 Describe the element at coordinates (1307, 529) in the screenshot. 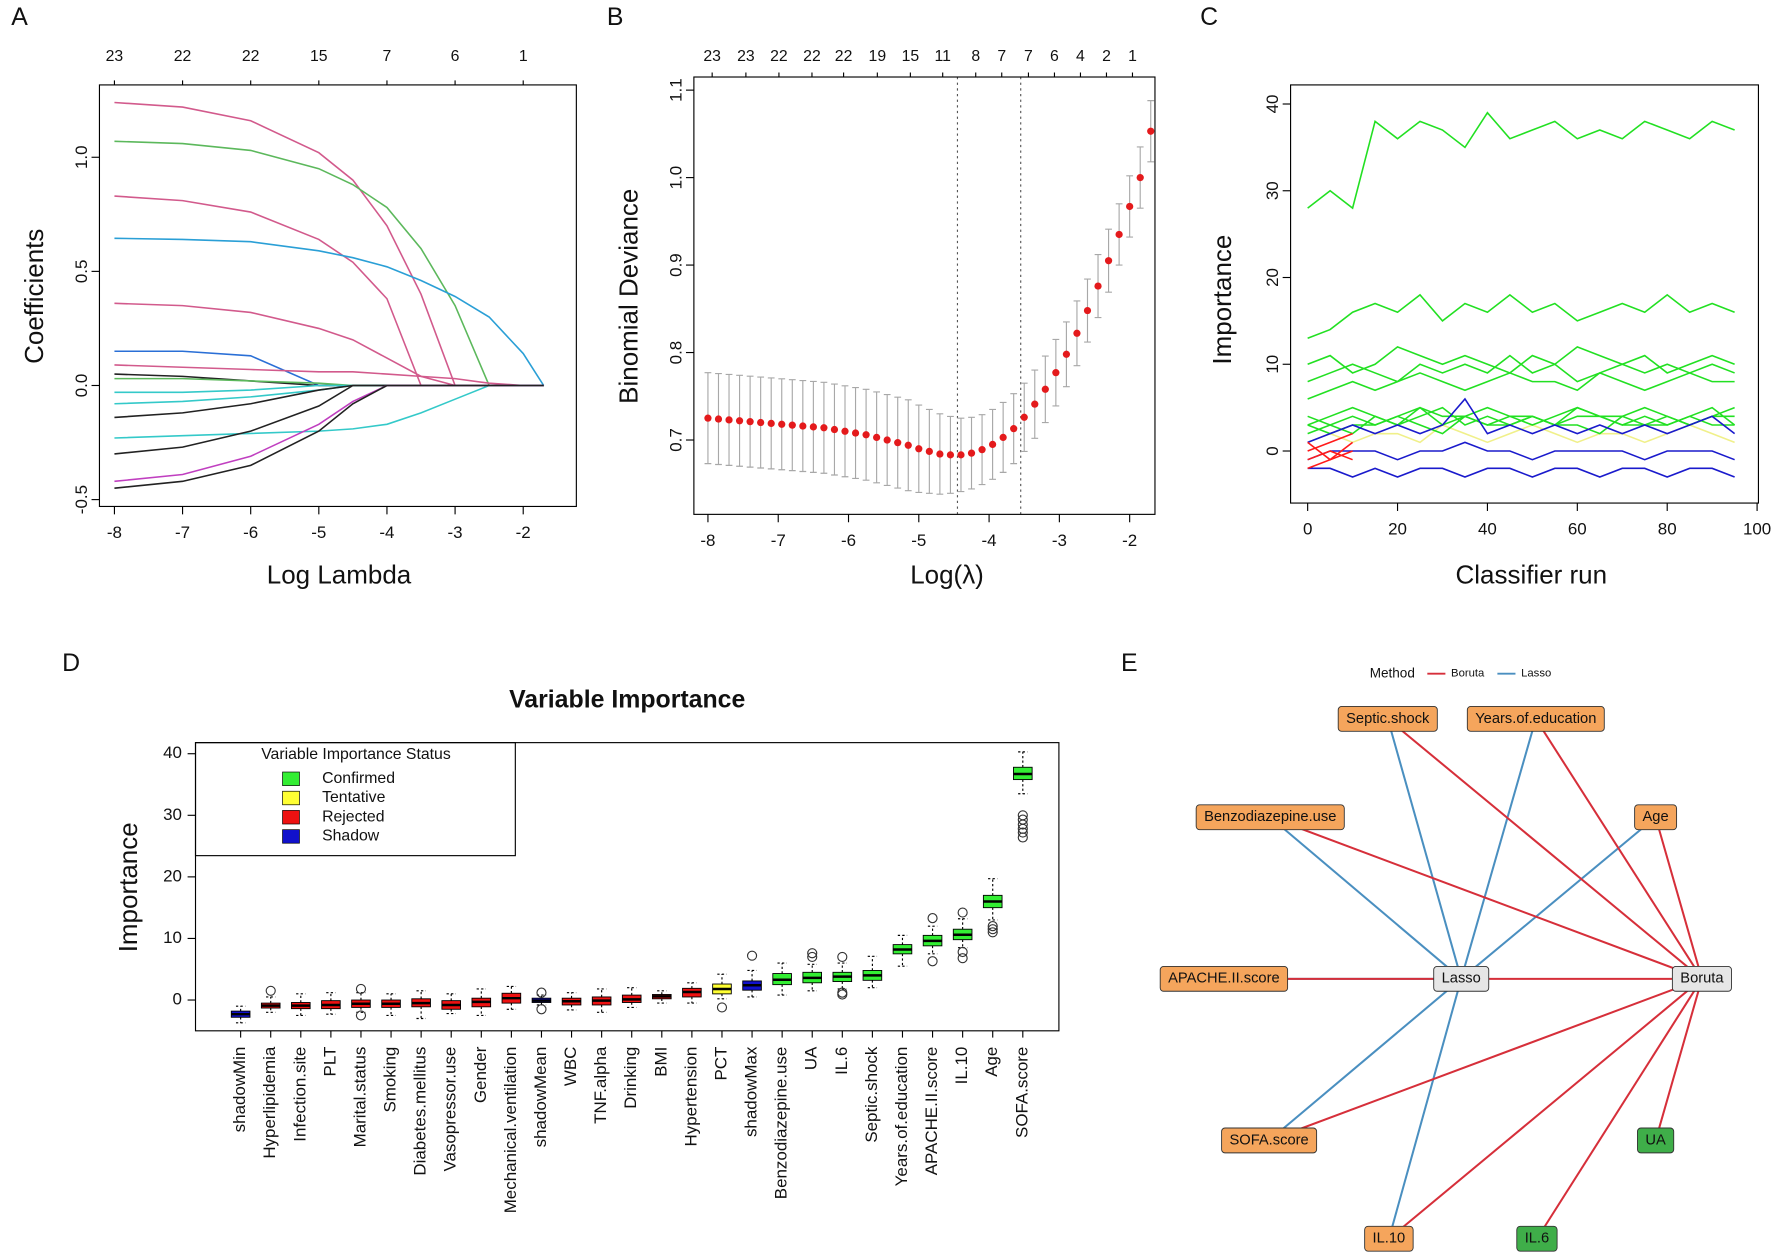

I see `x-tick-label: 0` at that location.